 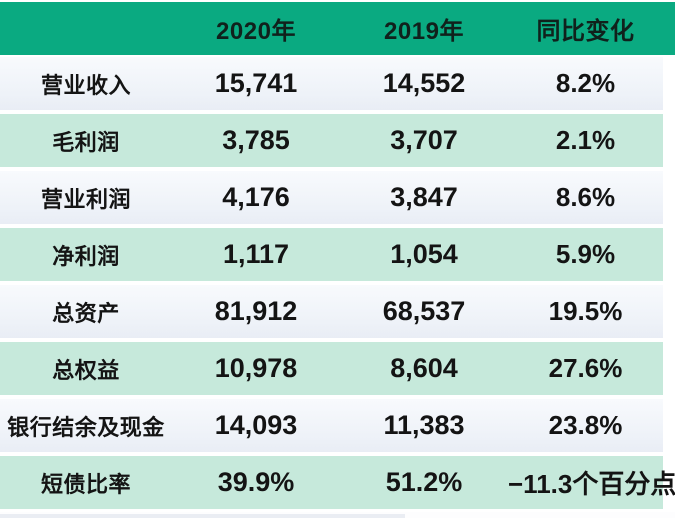 I want to click on row-change-value-cell: 8.6%, so click(x=585, y=197).